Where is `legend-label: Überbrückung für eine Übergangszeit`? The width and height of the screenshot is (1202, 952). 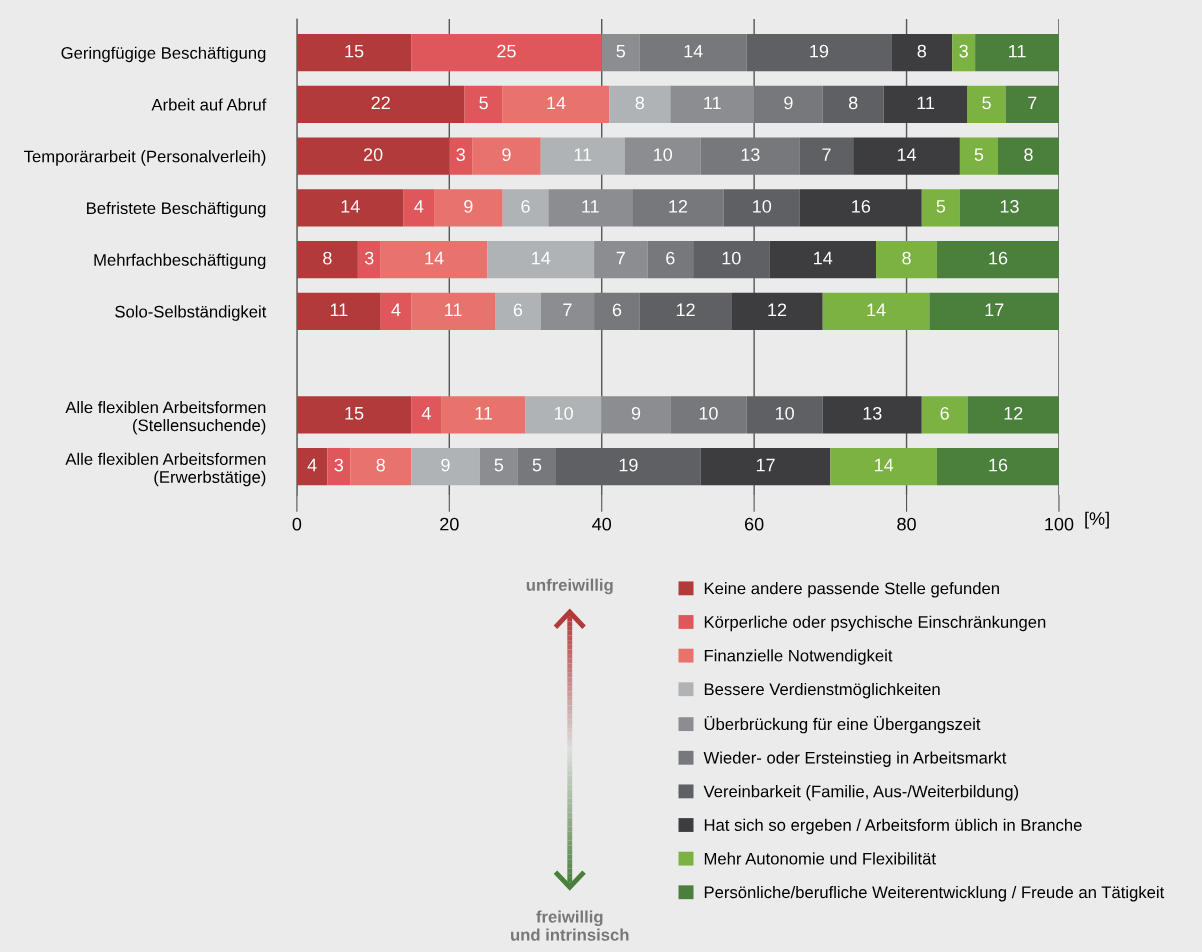 legend-label: Überbrückung für eine Übergangszeit is located at coordinates (842, 724).